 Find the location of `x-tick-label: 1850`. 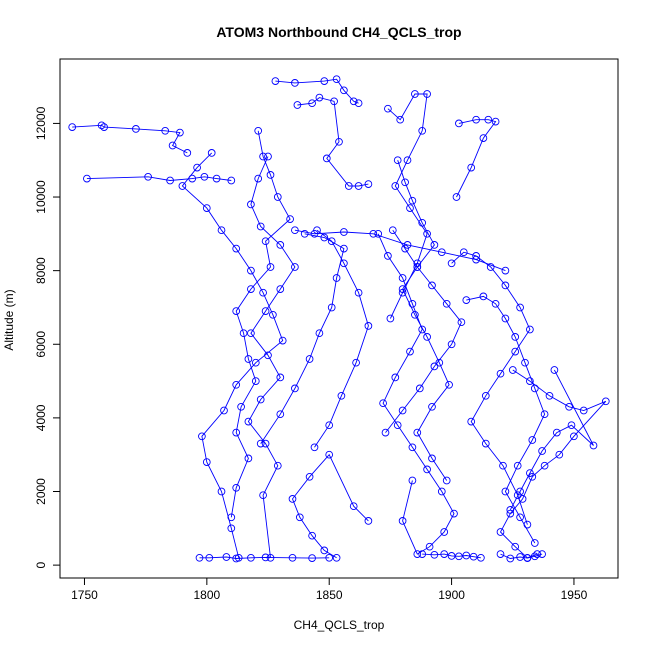

x-tick-label: 1850 is located at coordinates (329, 595).